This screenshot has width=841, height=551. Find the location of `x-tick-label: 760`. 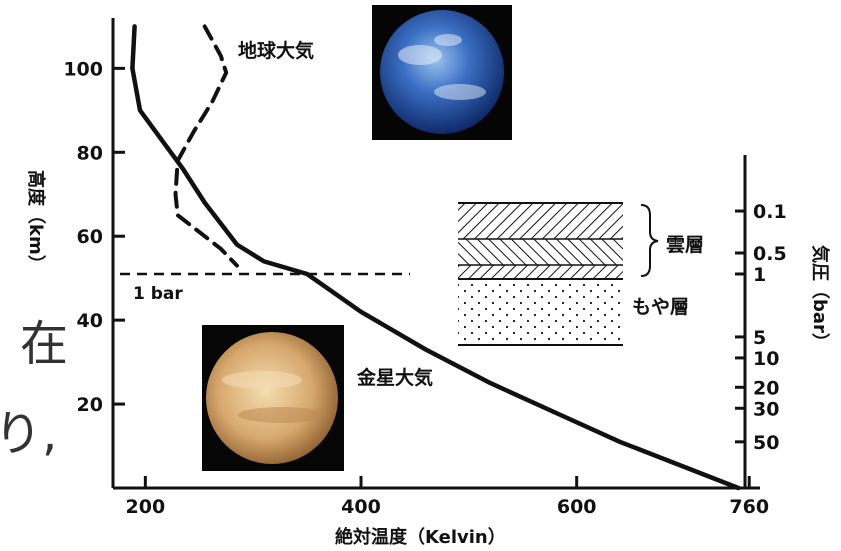

x-tick-label: 760 is located at coordinates (749, 507).